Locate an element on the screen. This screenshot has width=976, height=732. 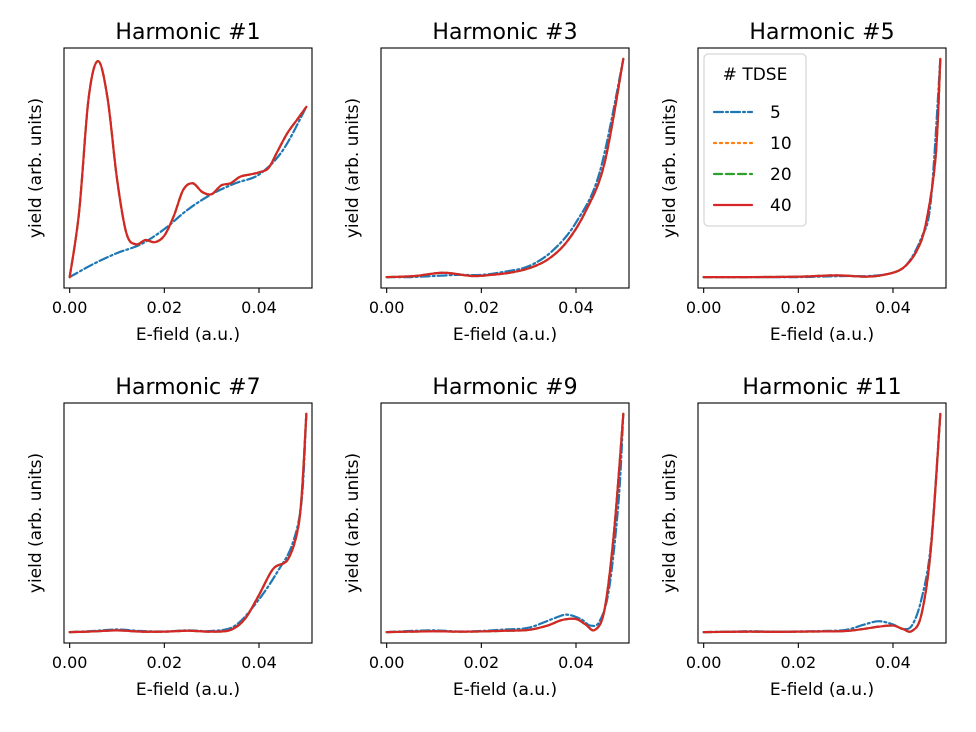
legend-label-5: 5 is located at coordinates (775, 113).